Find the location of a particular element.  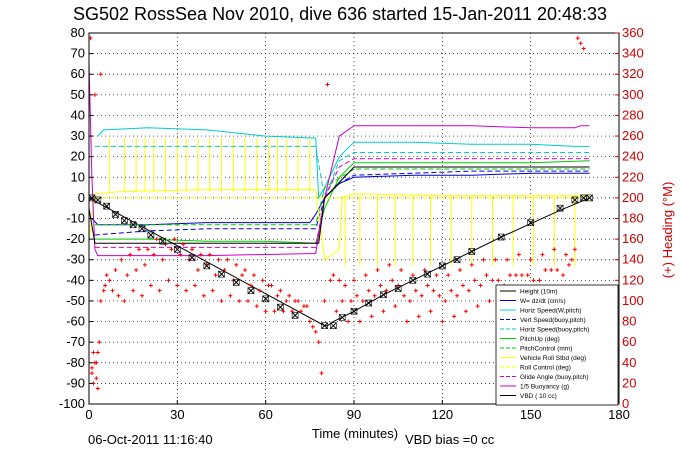

x-axis-ticks: 0 30 60 90 120 150 180 is located at coordinates (357, 411).